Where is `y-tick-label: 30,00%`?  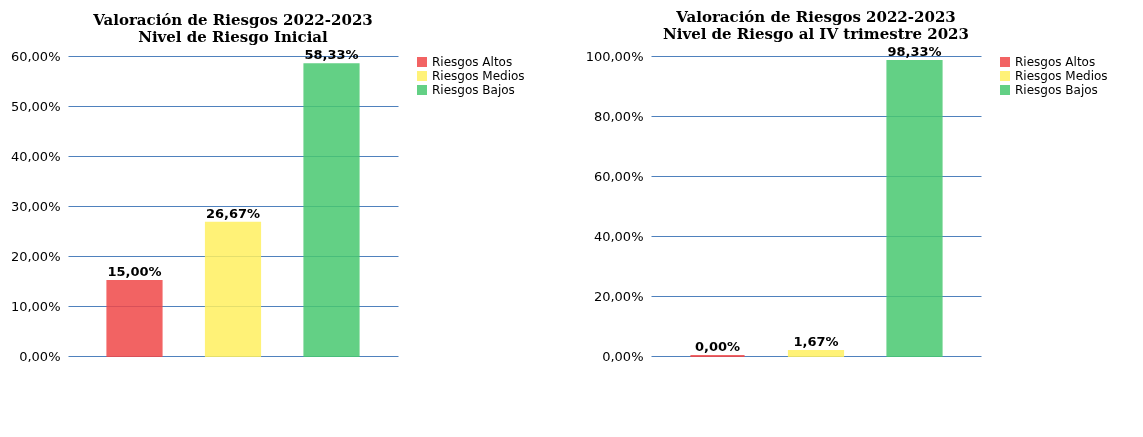
y-tick-label: 30,00% is located at coordinates (35, 206).